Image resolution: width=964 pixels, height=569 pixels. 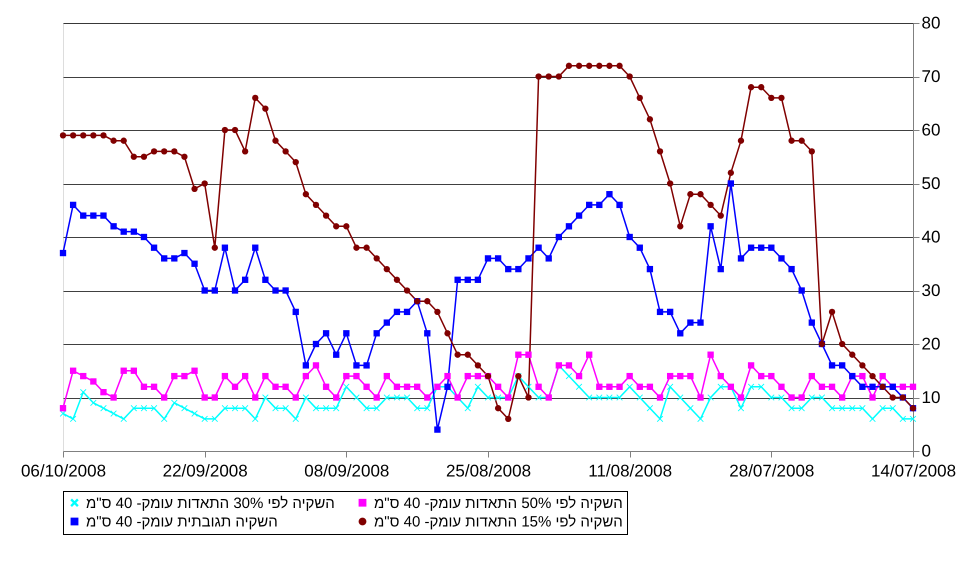 What do you see at coordinates (489, 471) in the screenshot?
I see `x-tick-label: 25/08/2008` at bounding box center [489, 471].